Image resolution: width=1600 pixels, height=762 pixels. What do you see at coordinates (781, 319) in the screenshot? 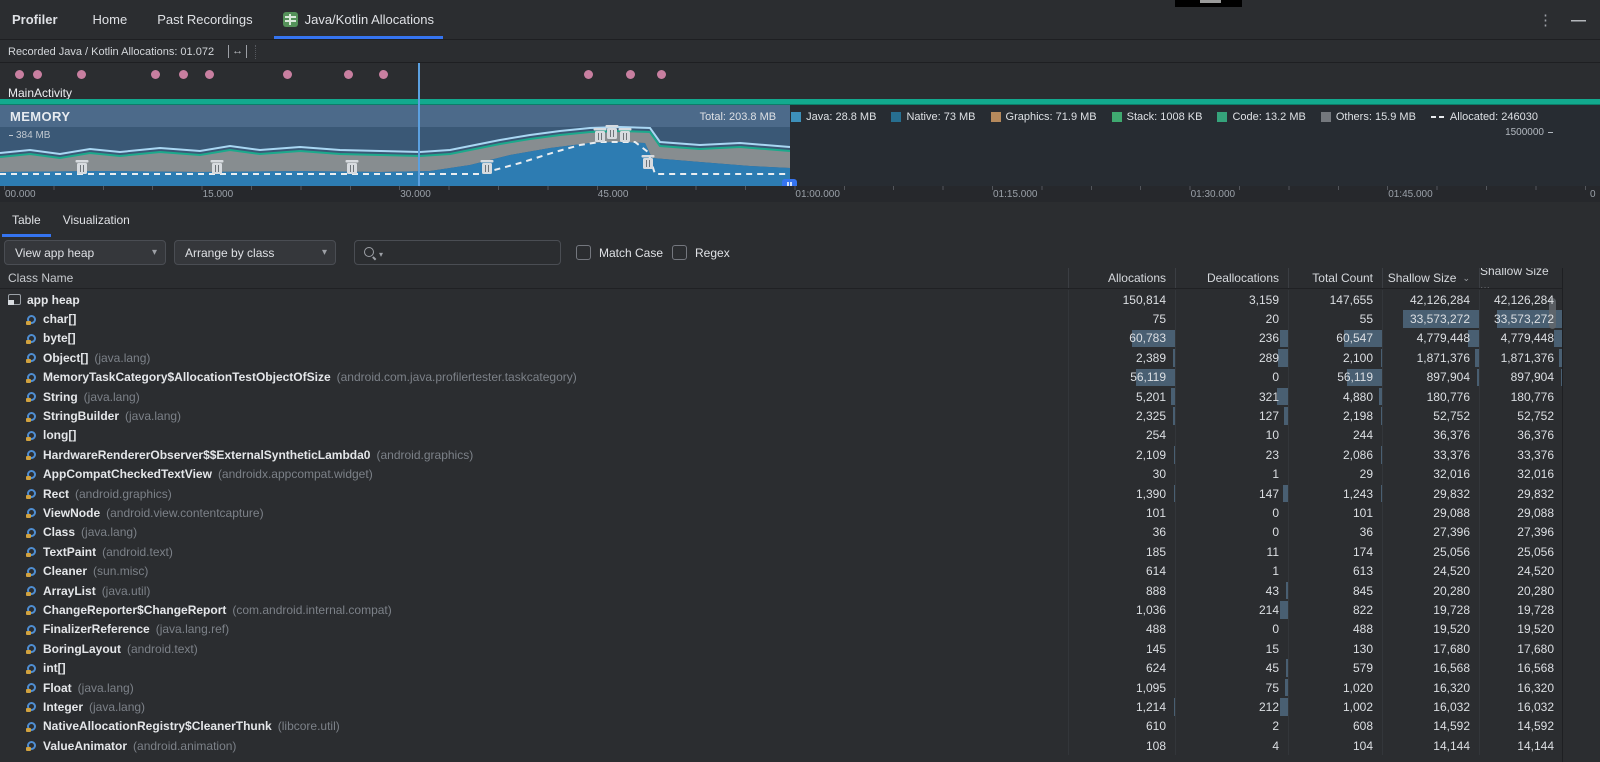
I see `table-row: char[] 75 20 55 33,573,272 33,573,272` at bounding box center [781, 319].